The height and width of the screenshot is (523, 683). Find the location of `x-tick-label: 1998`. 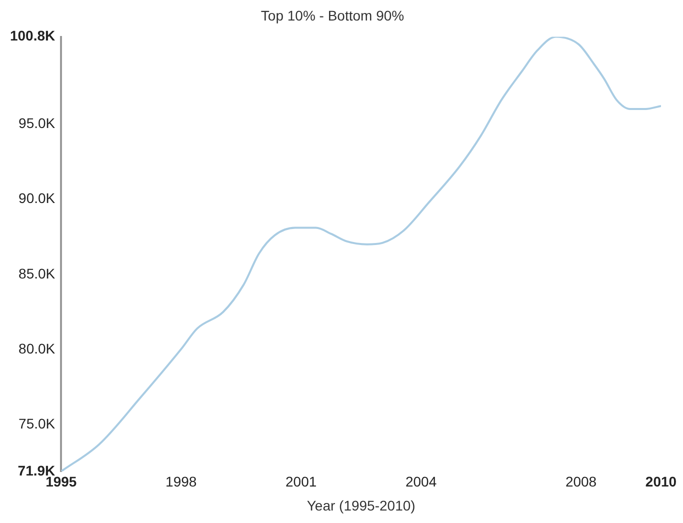

x-tick-label: 1998 is located at coordinates (181, 482).